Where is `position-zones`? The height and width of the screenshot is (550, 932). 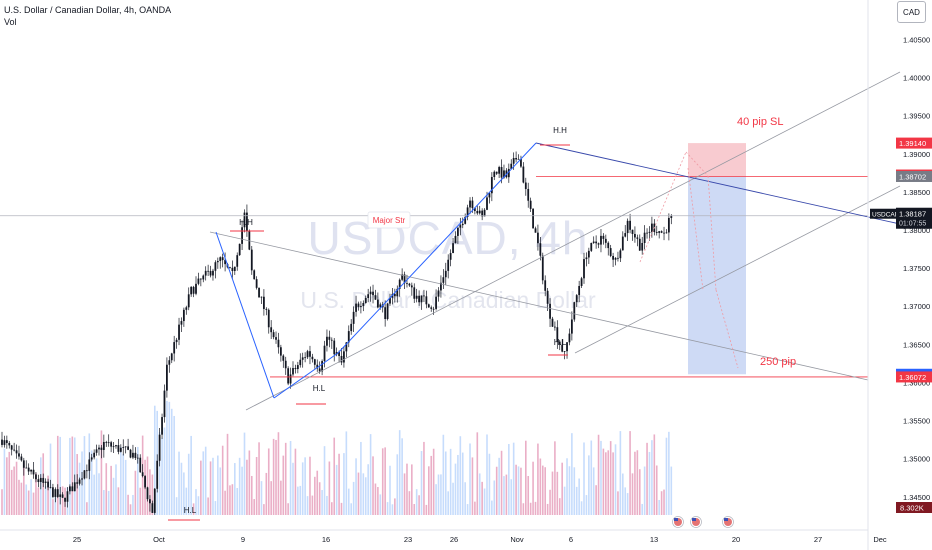 position-zones is located at coordinates (717, 259).